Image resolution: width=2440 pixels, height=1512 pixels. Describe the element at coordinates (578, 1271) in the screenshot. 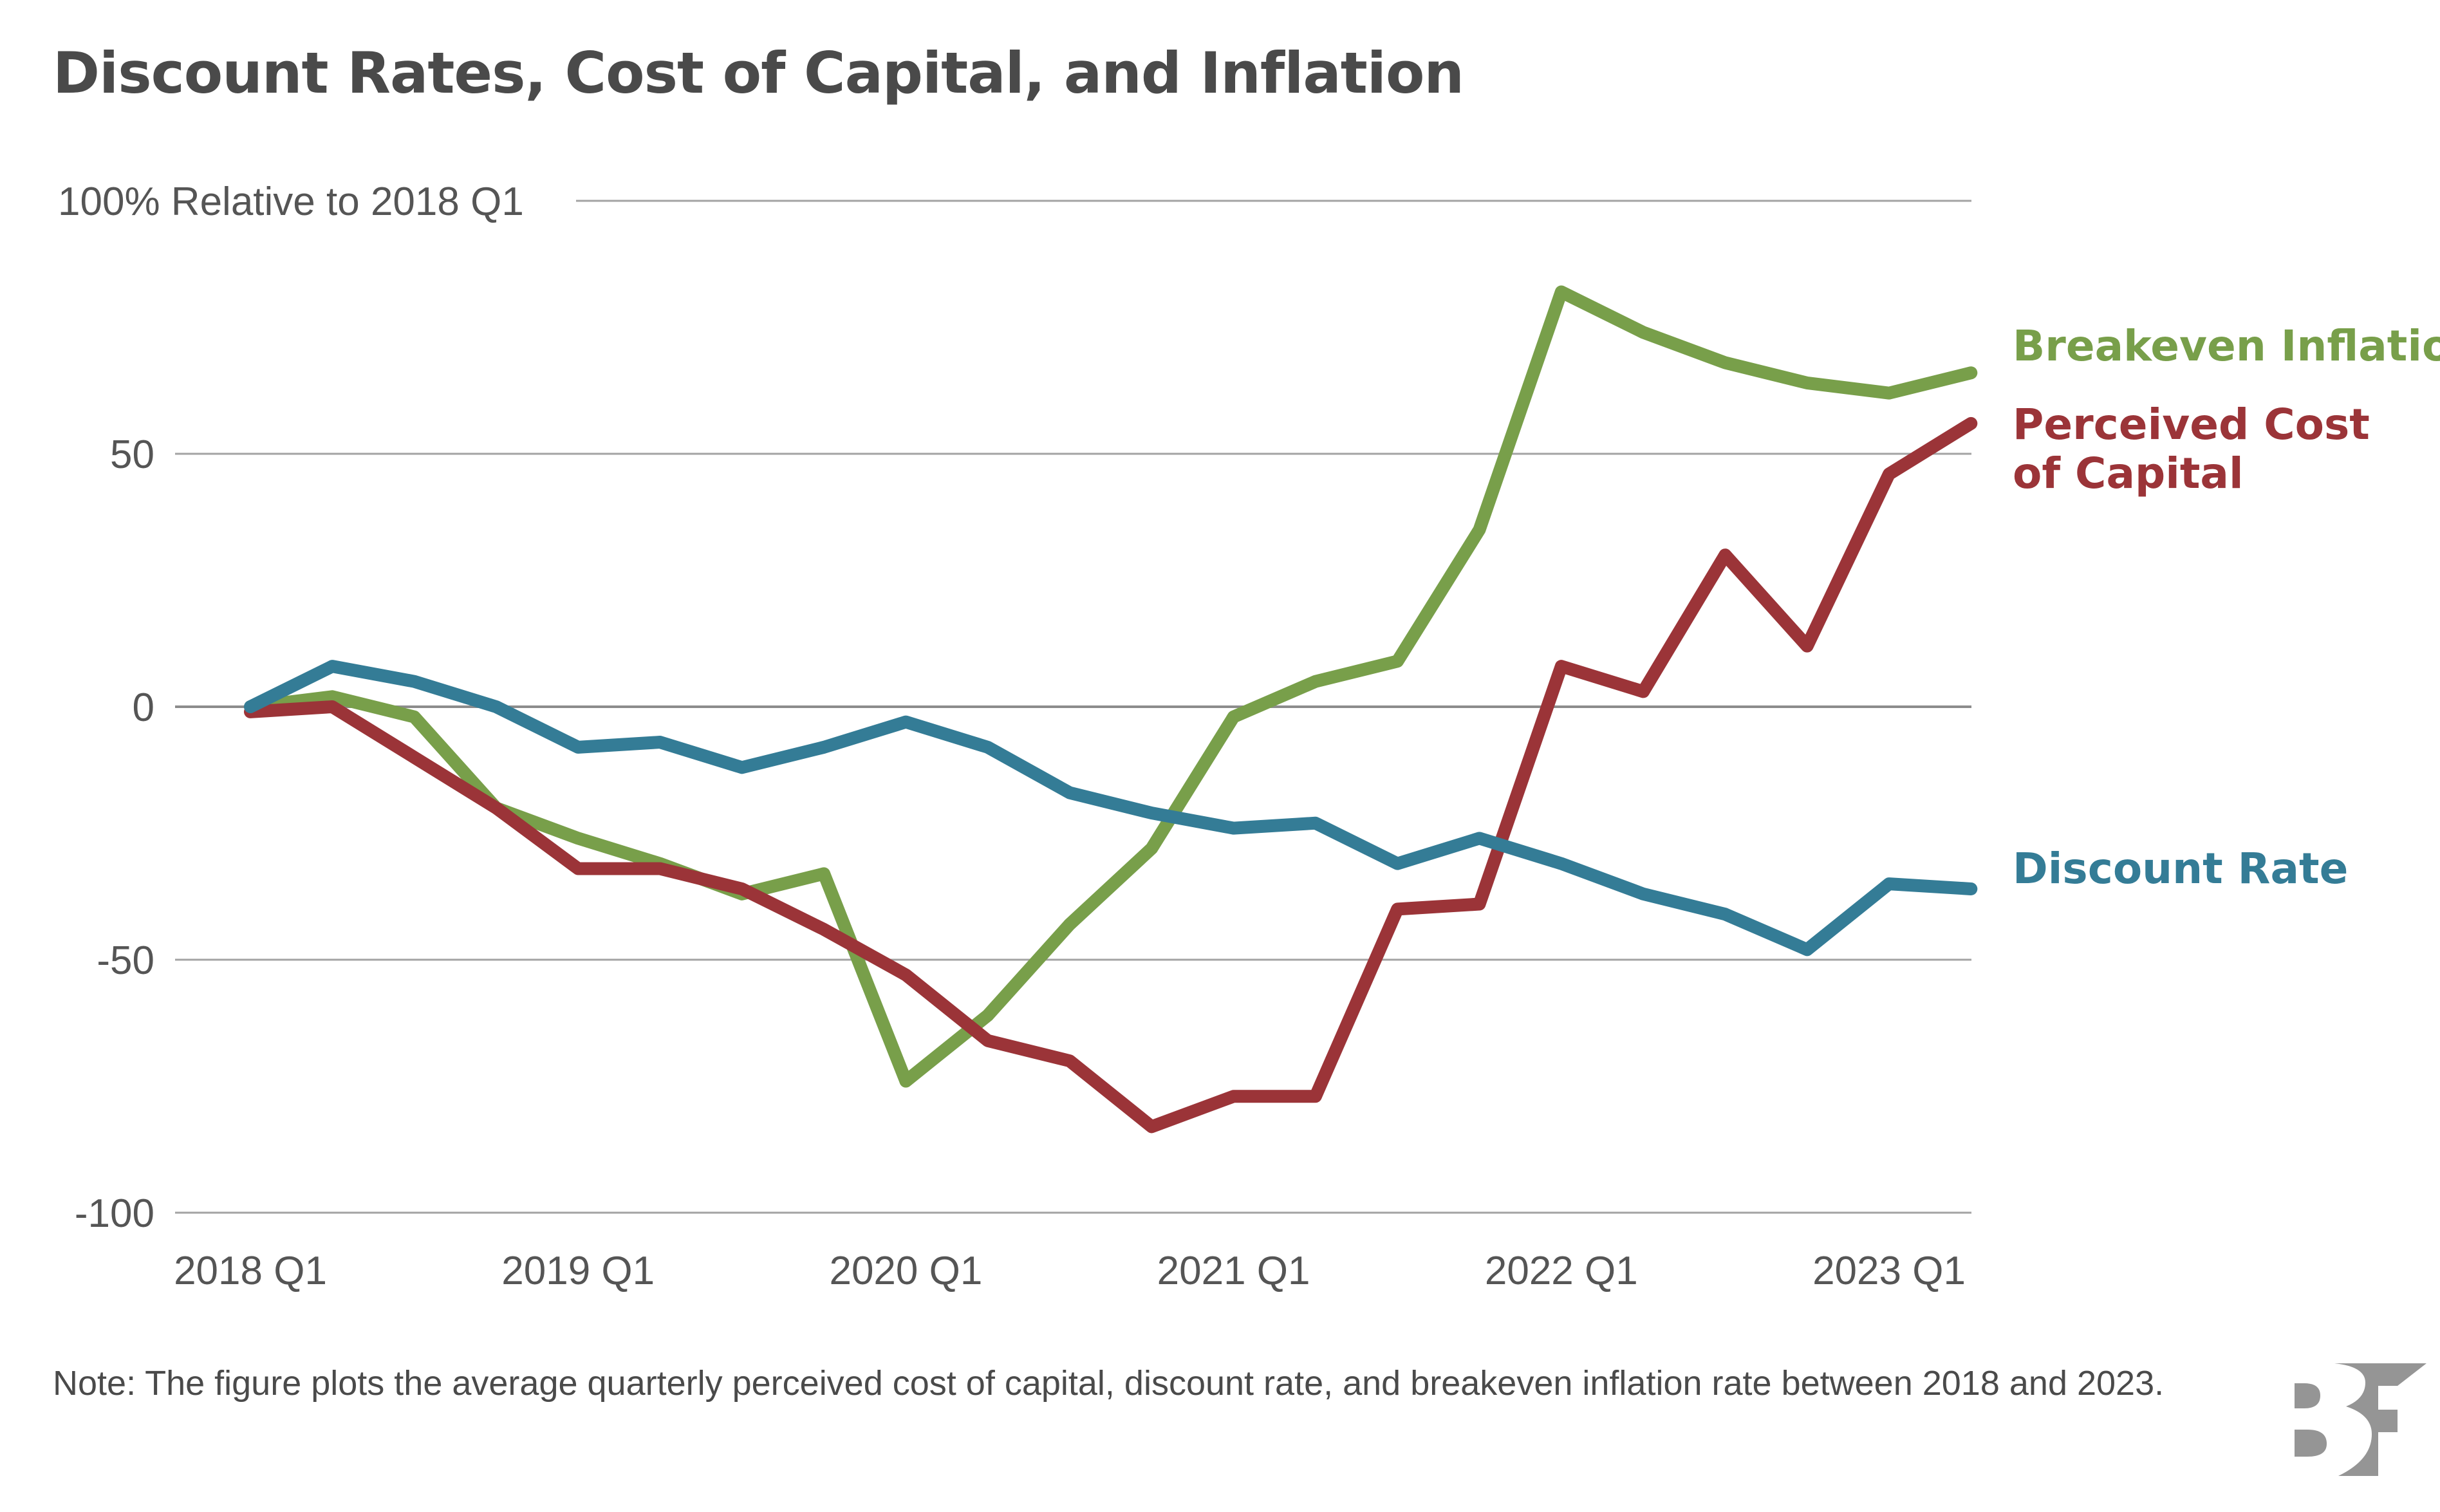

I see `x-tick-label: 2019 Q1` at that location.